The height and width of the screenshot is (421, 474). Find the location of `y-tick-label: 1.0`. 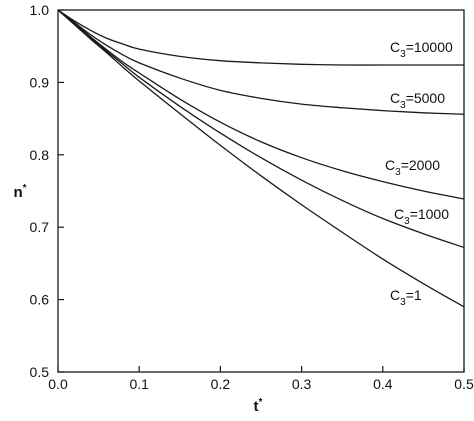

y-tick-label: 1.0 is located at coordinates (40, 10).